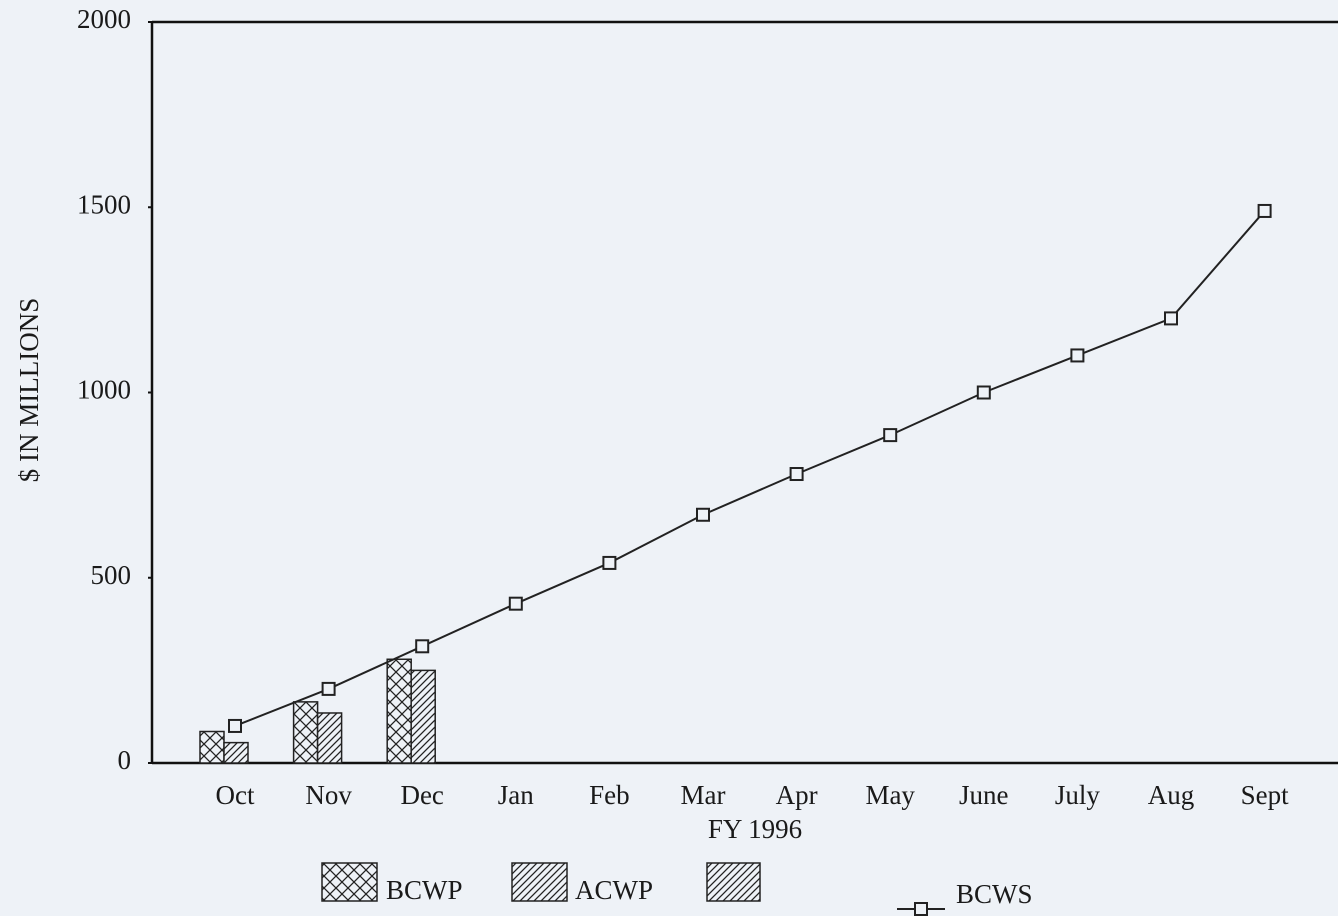 The height and width of the screenshot is (916, 1338). I want to click on x-tick-label: Feb, so click(609, 795).